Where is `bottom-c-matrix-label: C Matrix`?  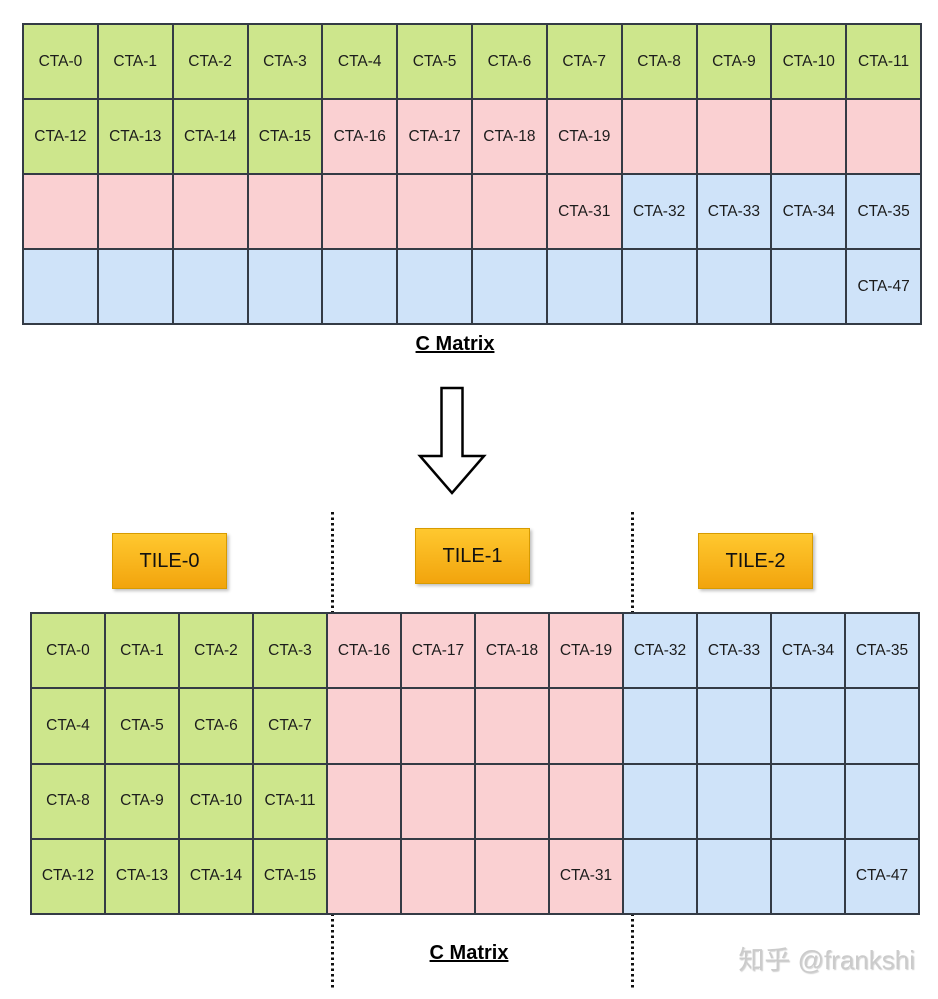 bottom-c-matrix-label: C Matrix is located at coordinates (469, 953).